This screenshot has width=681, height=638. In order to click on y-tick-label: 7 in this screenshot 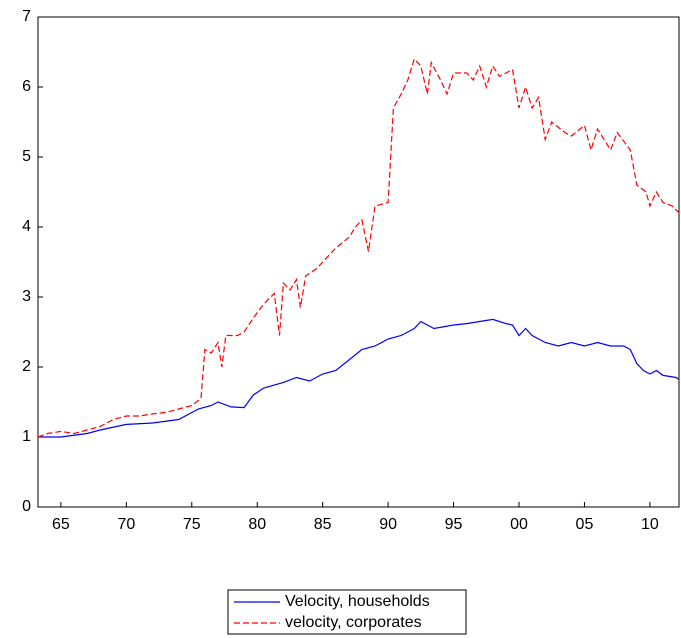, I will do `click(26, 16)`.